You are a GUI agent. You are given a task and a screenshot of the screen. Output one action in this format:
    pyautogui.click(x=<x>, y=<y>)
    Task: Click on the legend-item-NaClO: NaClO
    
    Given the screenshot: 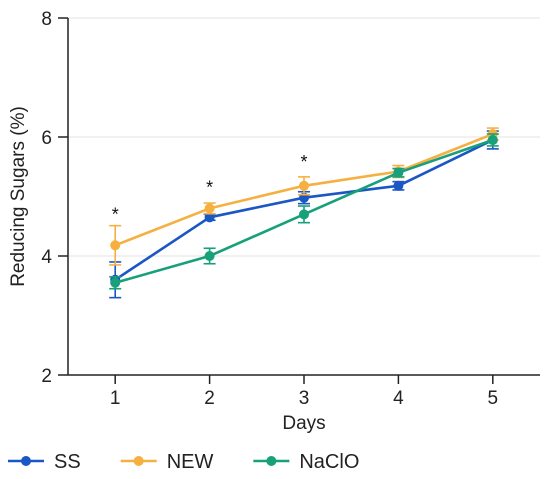 What is the action you would take?
    pyautogui.click(x=306, y=462)
    